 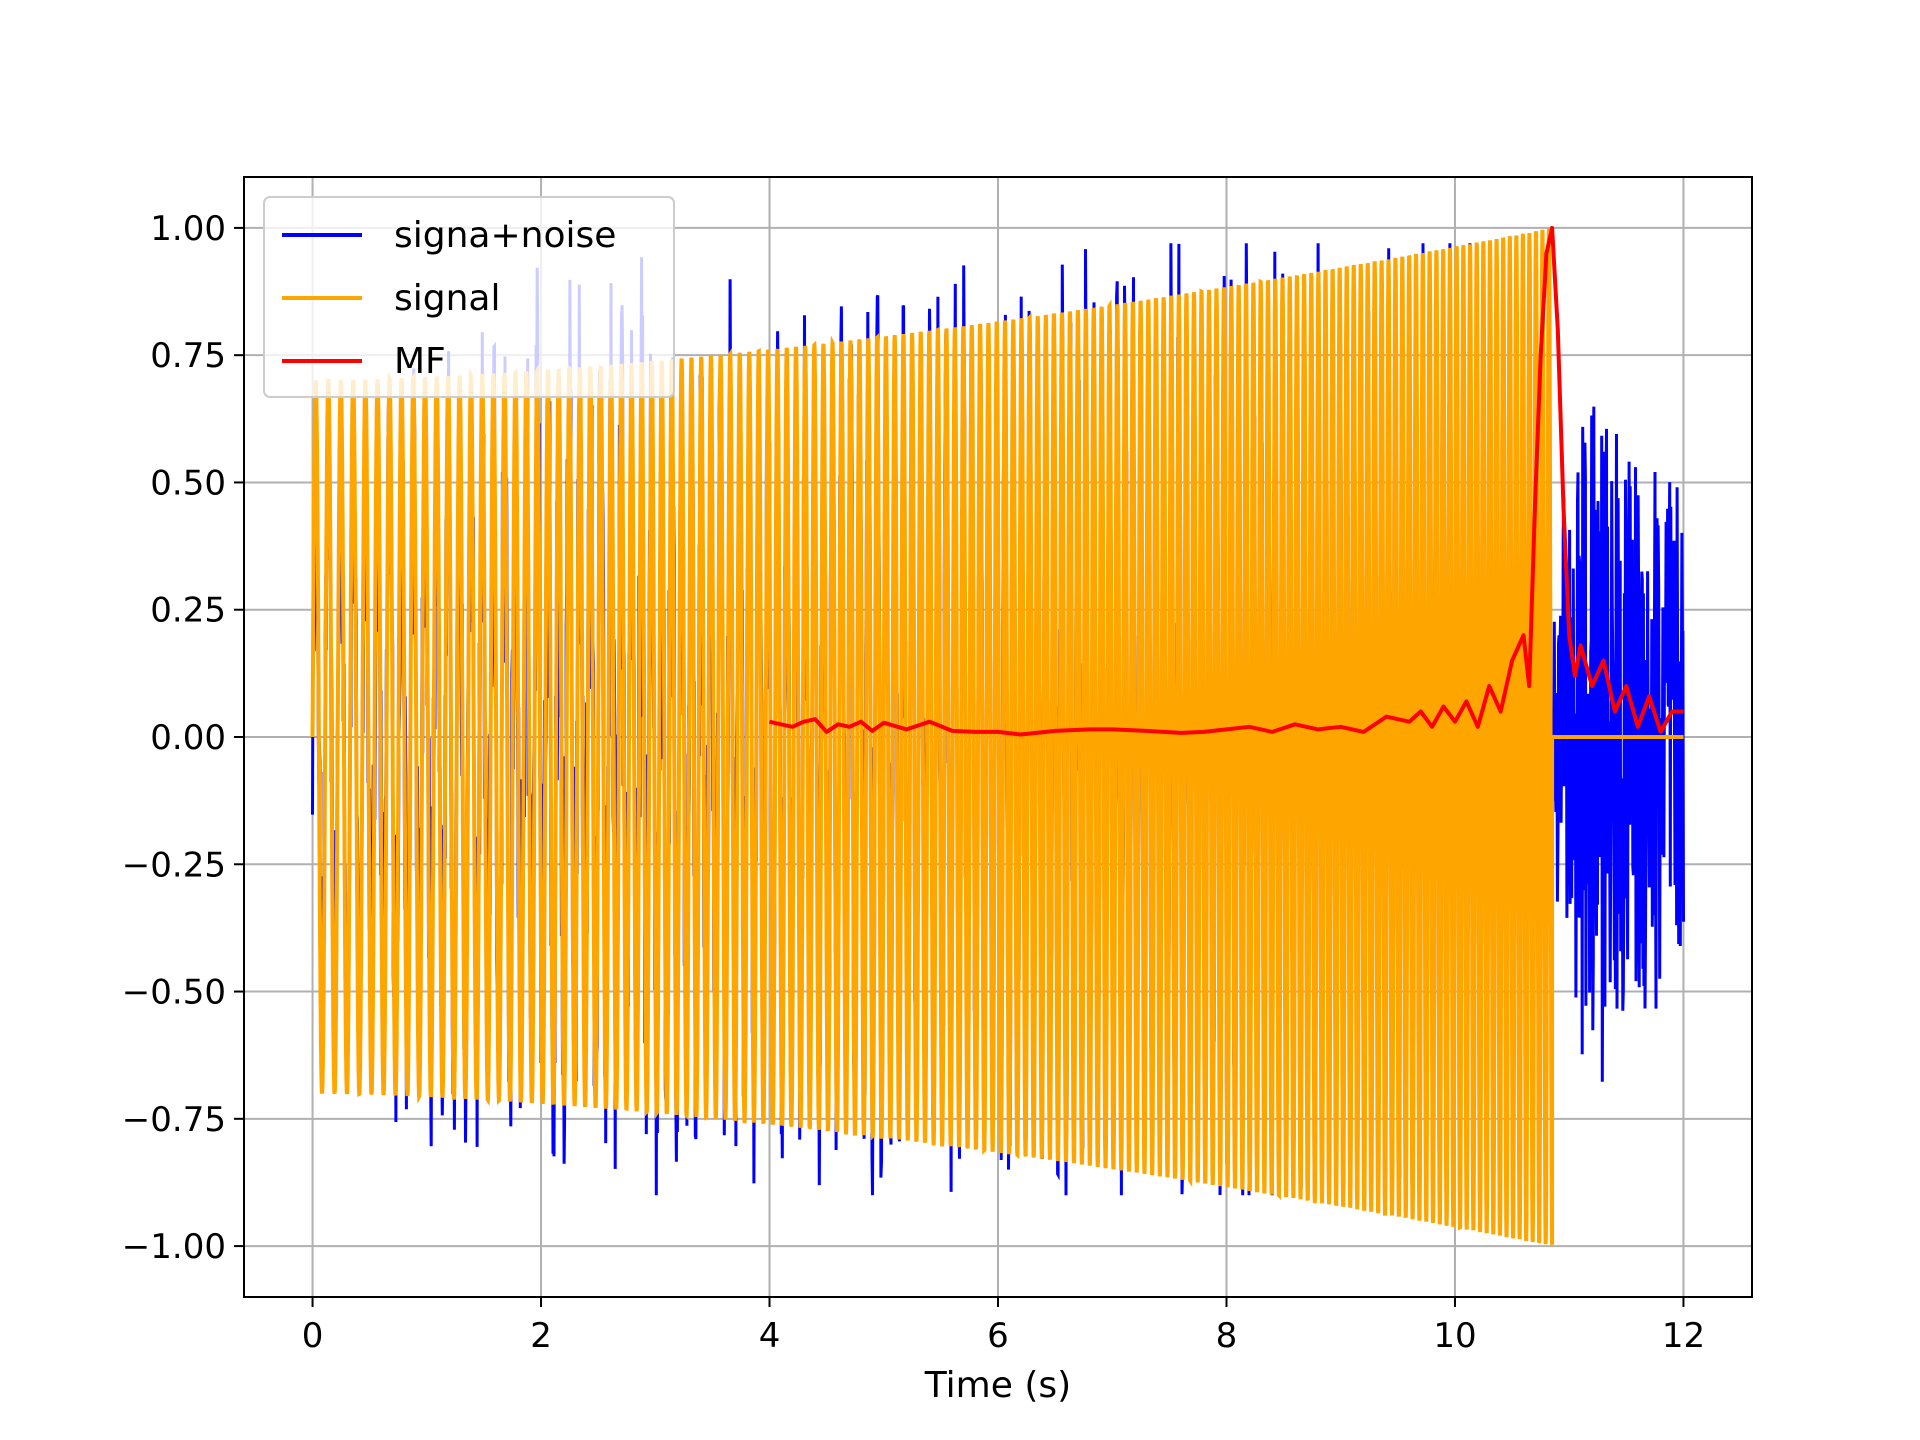 I want to click on legend: signa+noise signal MF, so click(x=469, y=297).